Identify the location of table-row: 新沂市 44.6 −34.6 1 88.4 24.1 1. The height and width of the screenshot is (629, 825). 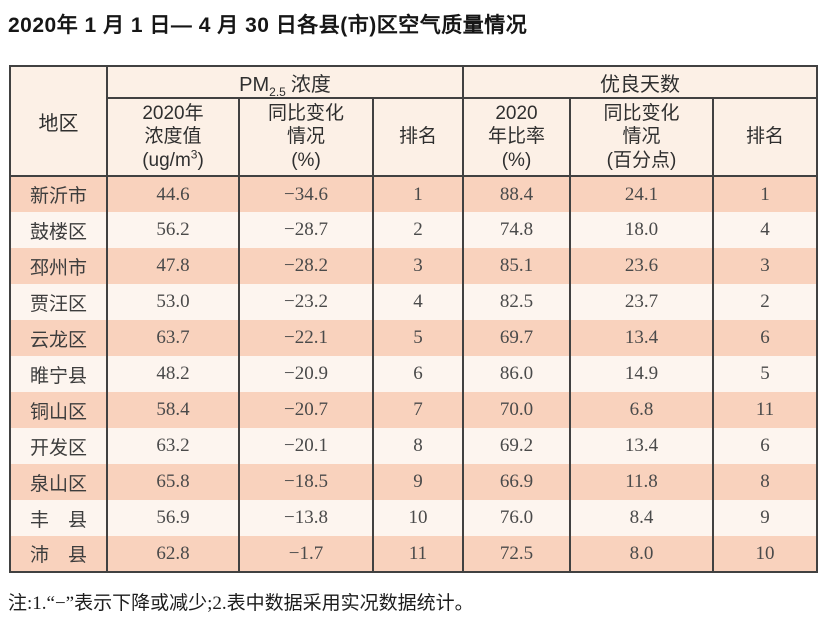
(413, 193).